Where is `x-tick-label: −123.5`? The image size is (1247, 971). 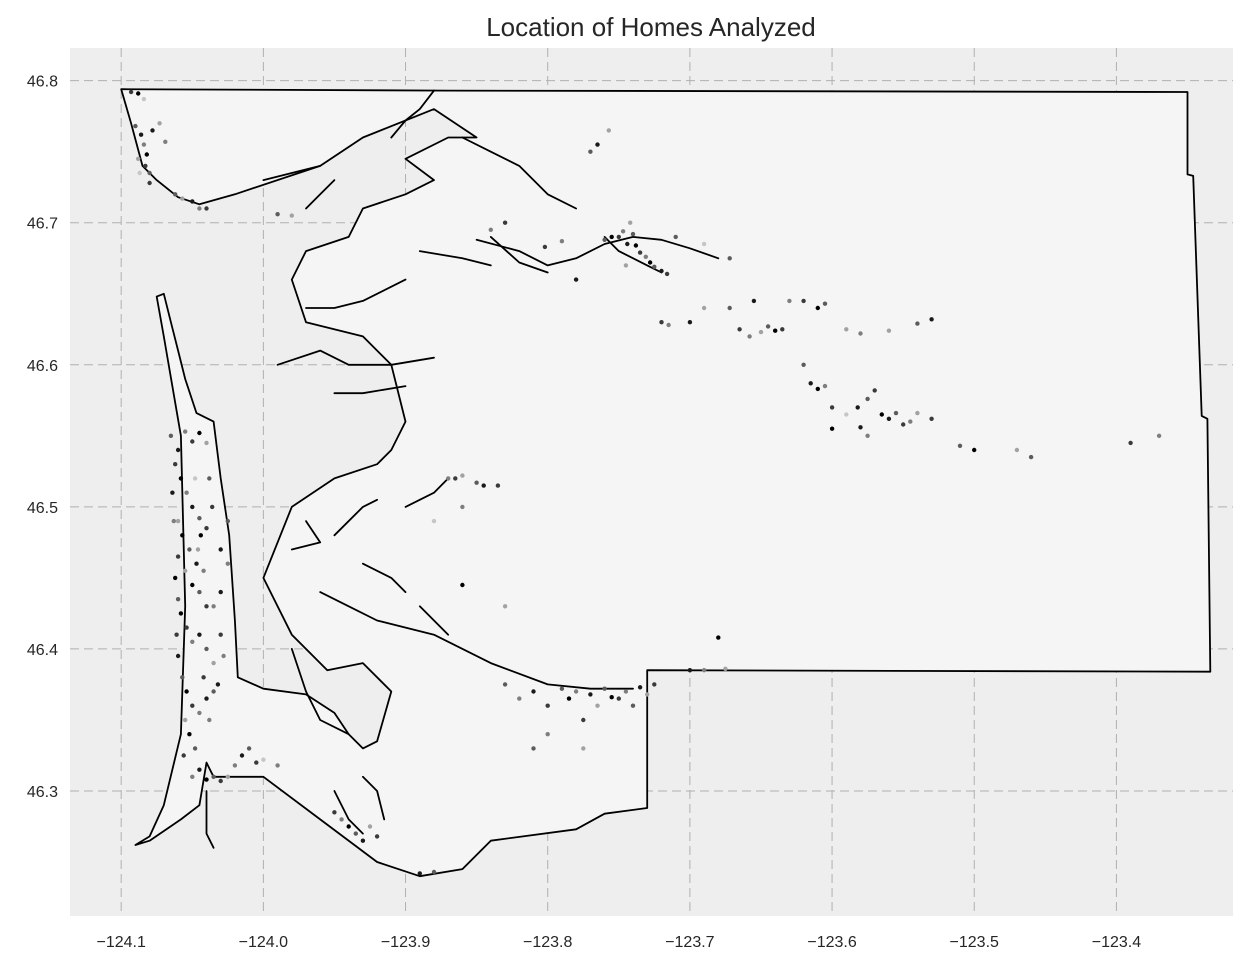 x-tick-label: −123.5 is located at coordinates (974, 942).